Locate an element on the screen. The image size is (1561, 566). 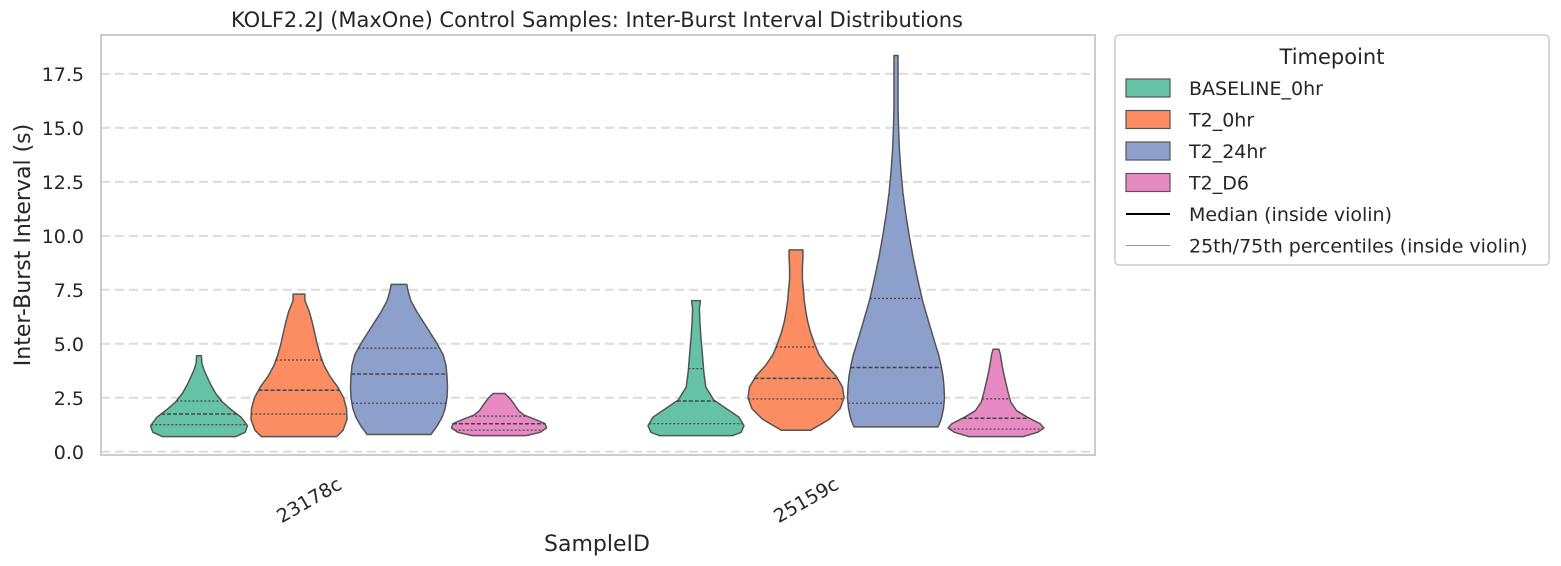
y-axis-ticks: 0.0 2.5 5.0 7.5 10.0 12.5 15.0 17.5 is located at coordinates (63, 264).